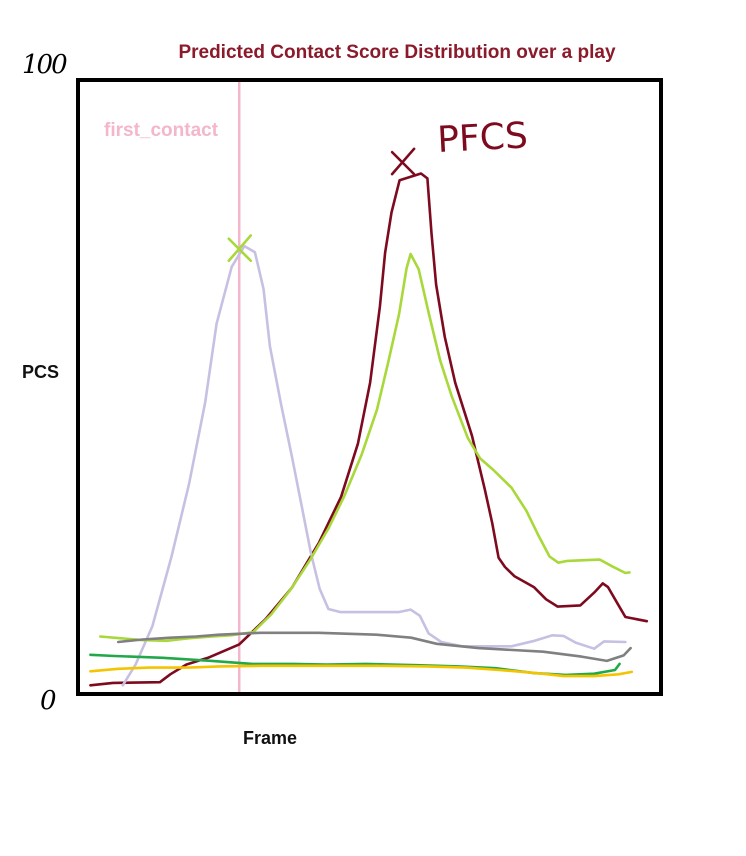 The image size is (746, 856). Describe the element at coordinates (482, 138) in the screenshot. I see `pfcs-label: PFCS` at that location.